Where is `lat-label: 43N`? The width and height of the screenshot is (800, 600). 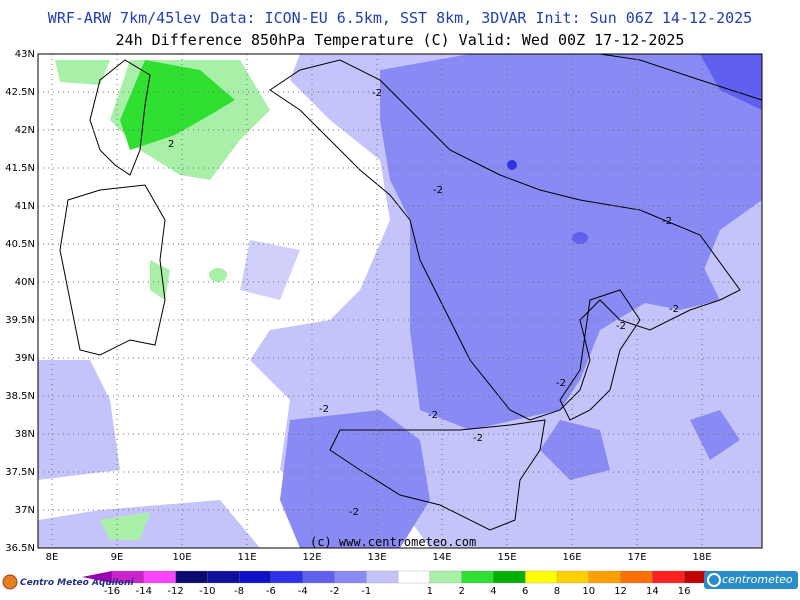 lat-label: 43N is located at coordinates (25, 54).